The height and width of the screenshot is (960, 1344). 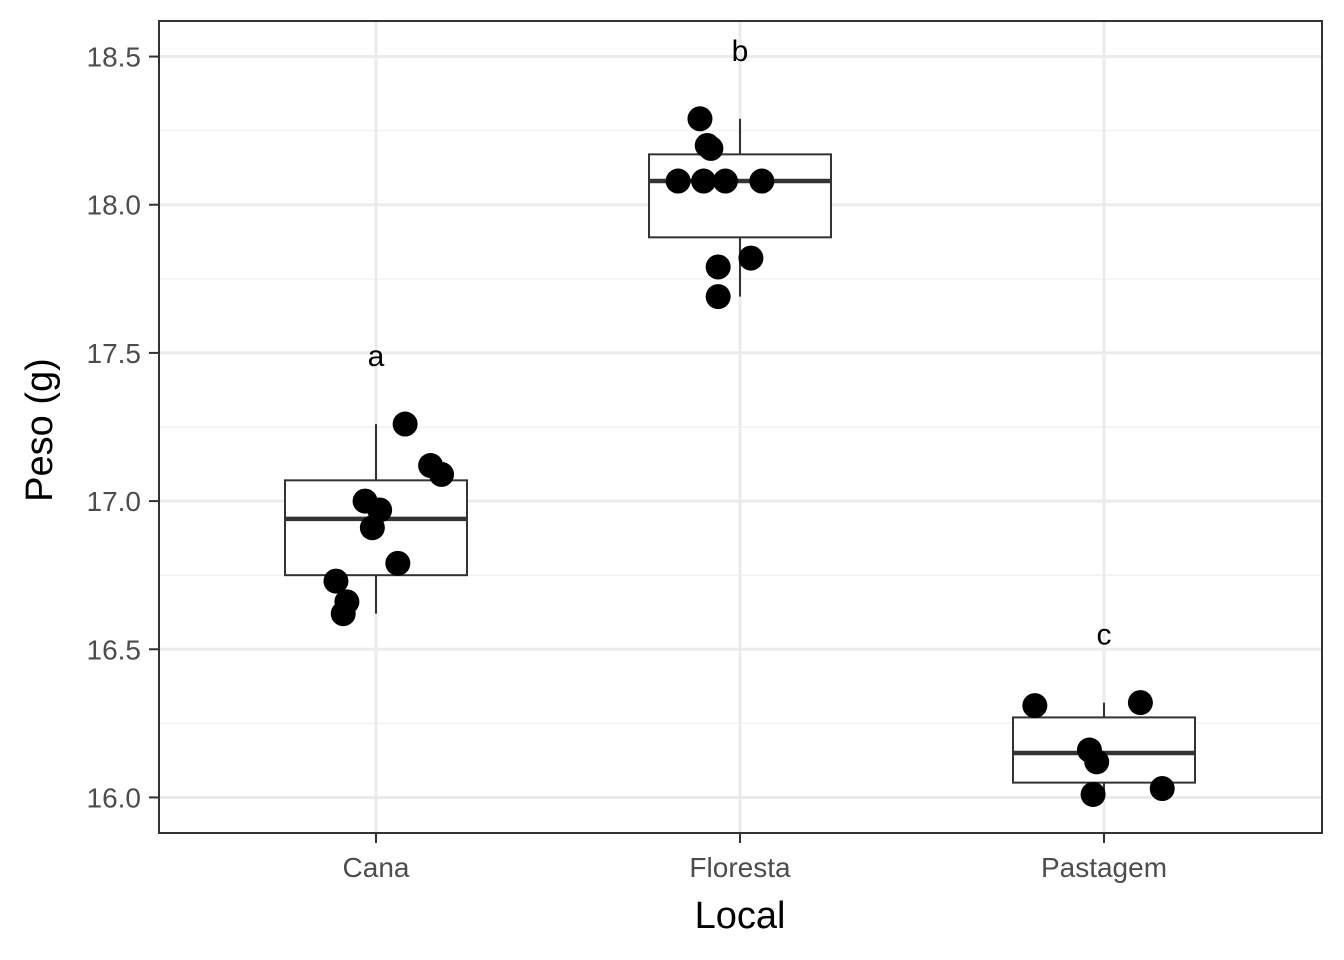 I want to click on y-tick-label: 18.5, so click(x=114, y=57).